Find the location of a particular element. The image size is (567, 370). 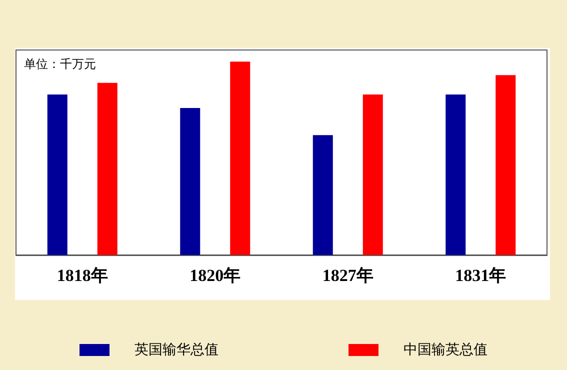

legend-label: 中国输英总值 is located at coordinates (446, 350).